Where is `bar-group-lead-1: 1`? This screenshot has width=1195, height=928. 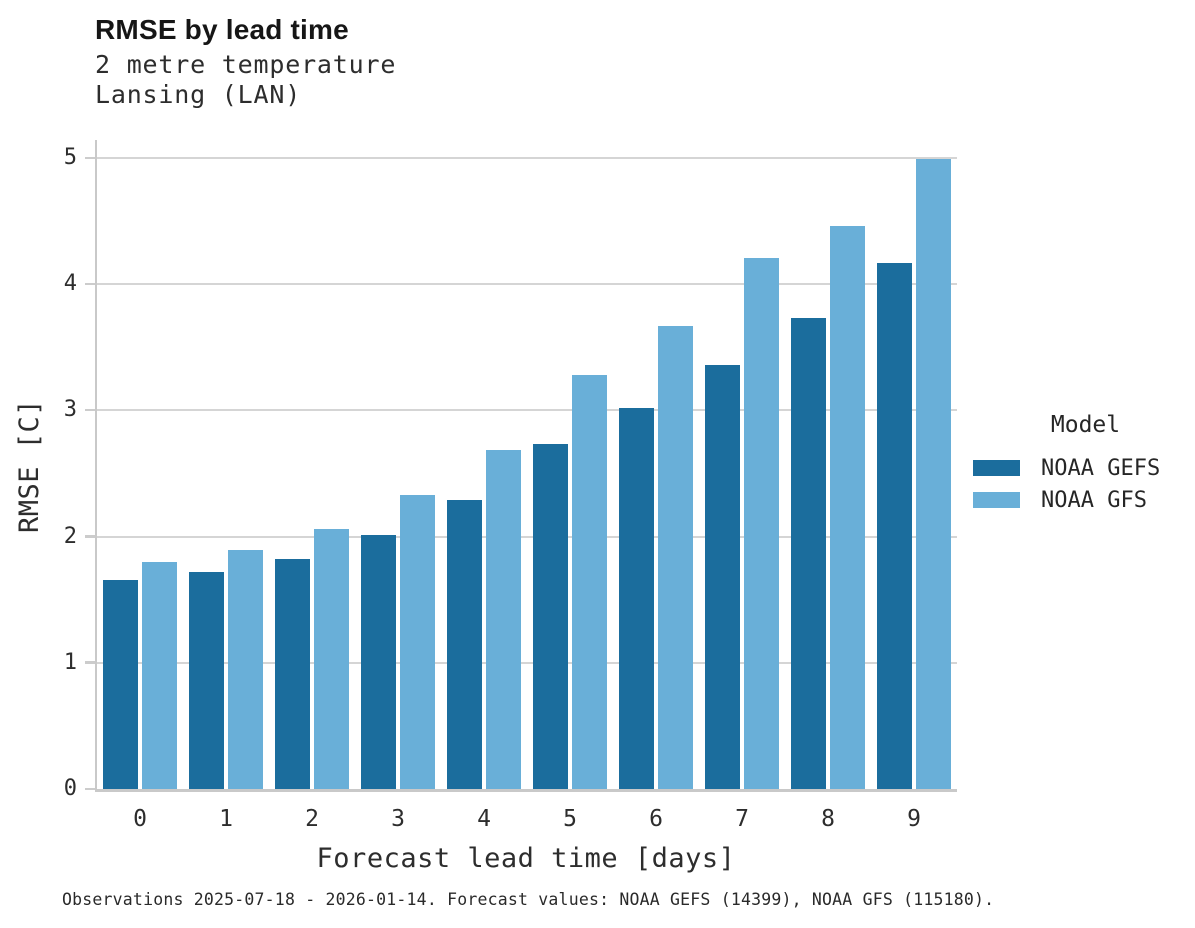 bar-group-lead-1: 1 is located at coordinates (226, 486).